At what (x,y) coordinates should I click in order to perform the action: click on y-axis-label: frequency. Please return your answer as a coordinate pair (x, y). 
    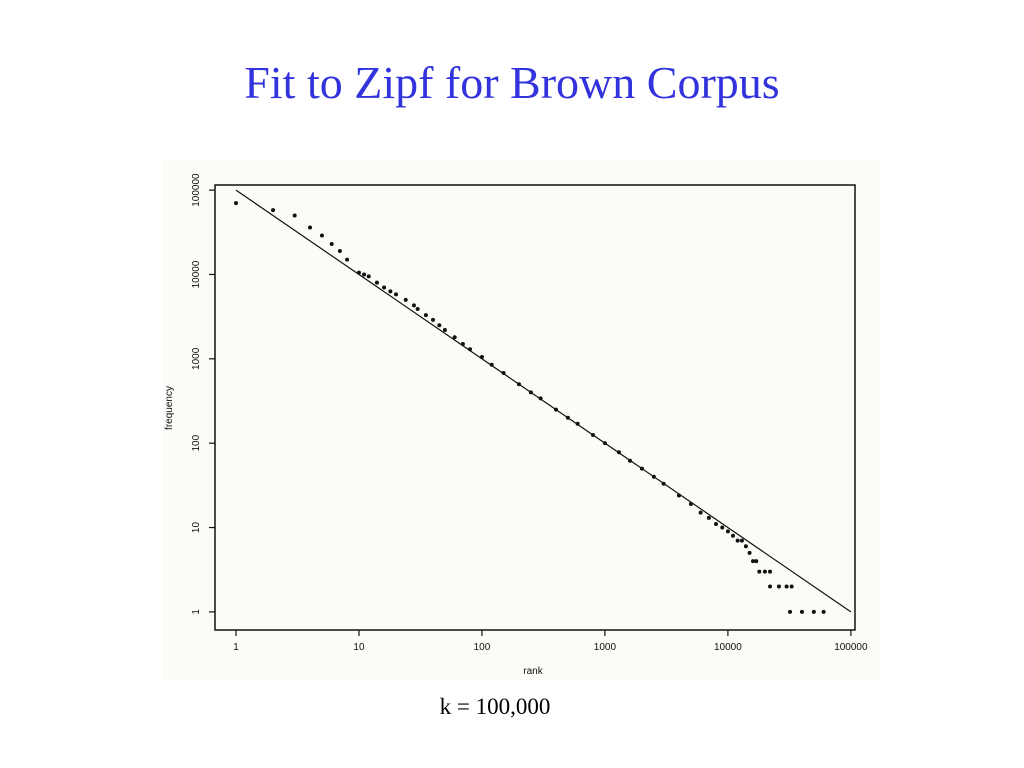
    Looking at the image, I should click on (169, 408).